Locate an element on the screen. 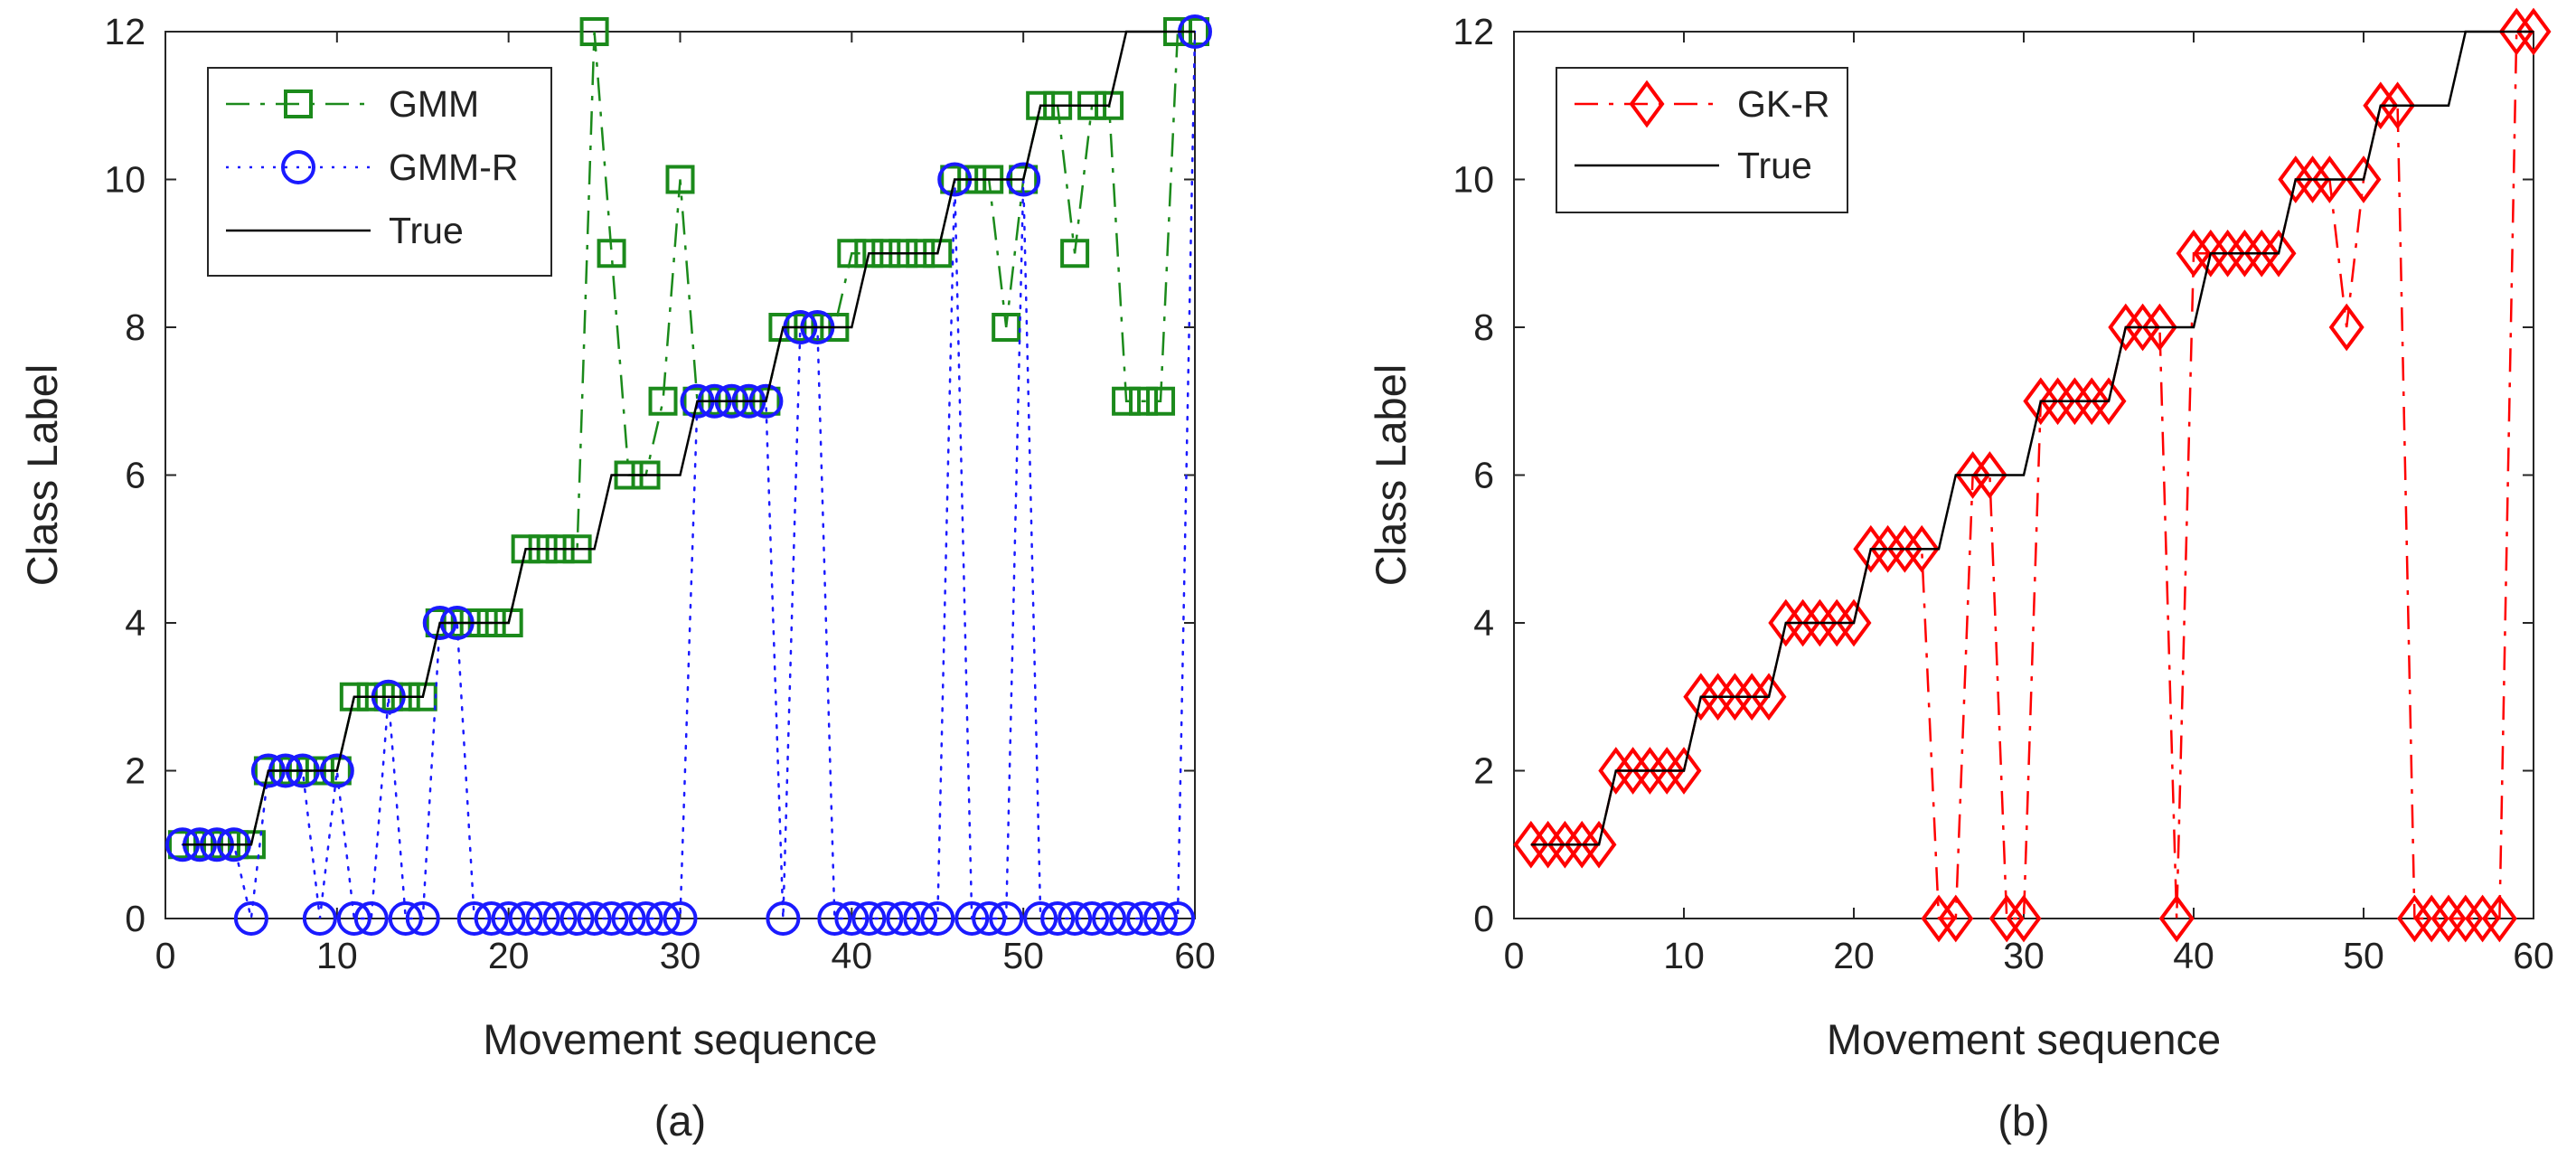 The image size is (2576, 1159). legend: GK-R True is located at coordinates (1702, 140).